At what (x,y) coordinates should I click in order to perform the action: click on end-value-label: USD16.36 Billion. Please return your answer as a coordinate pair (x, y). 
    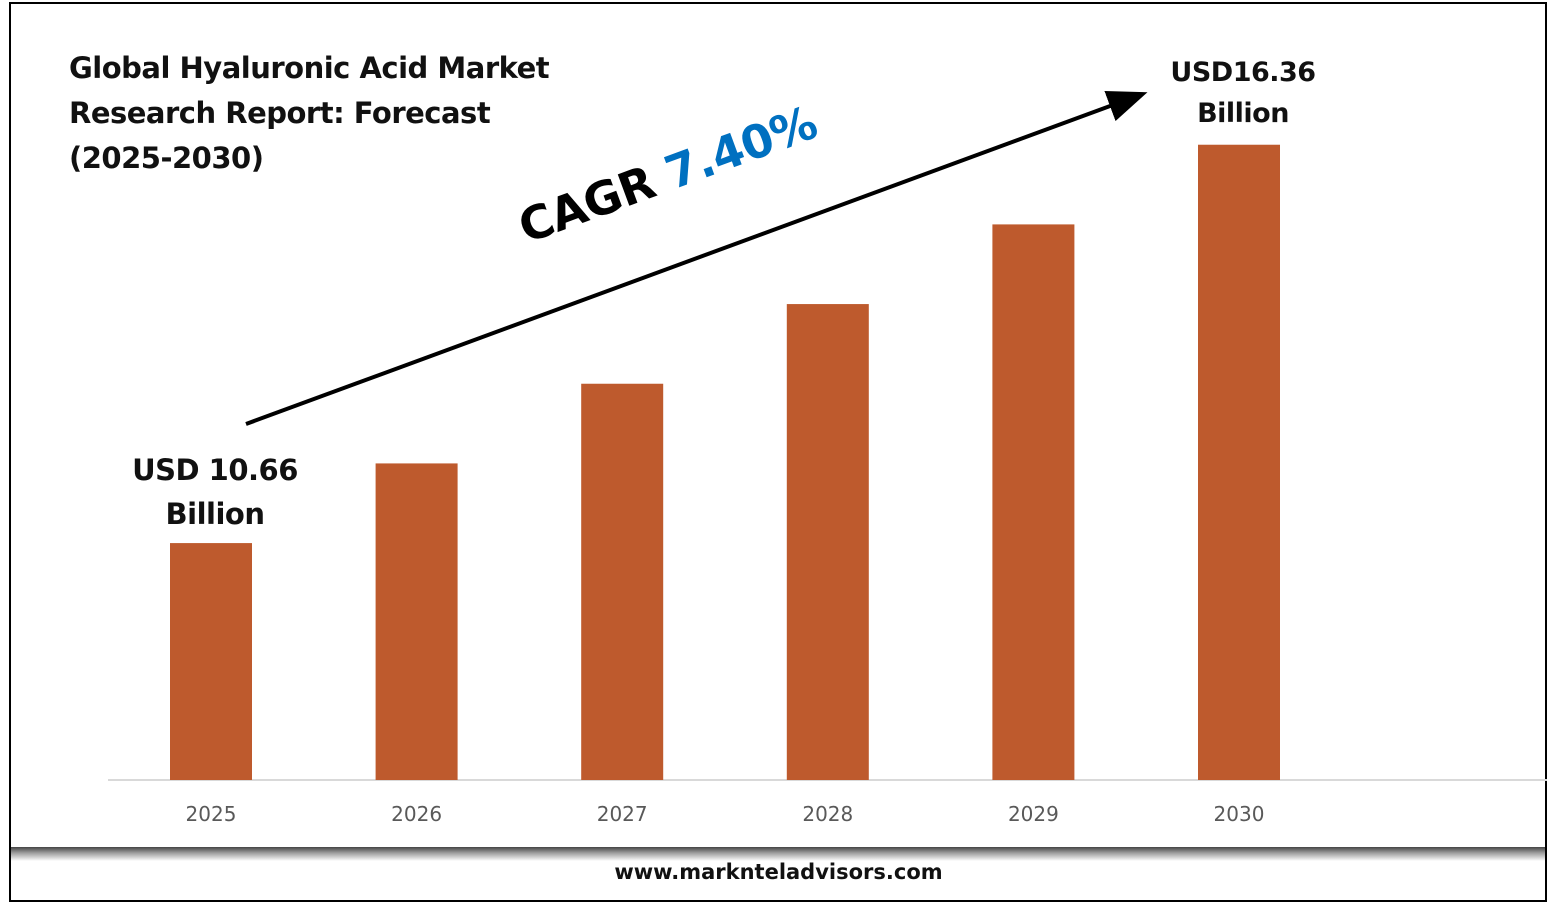
    Looking at the image, I should click on (1243, 93).